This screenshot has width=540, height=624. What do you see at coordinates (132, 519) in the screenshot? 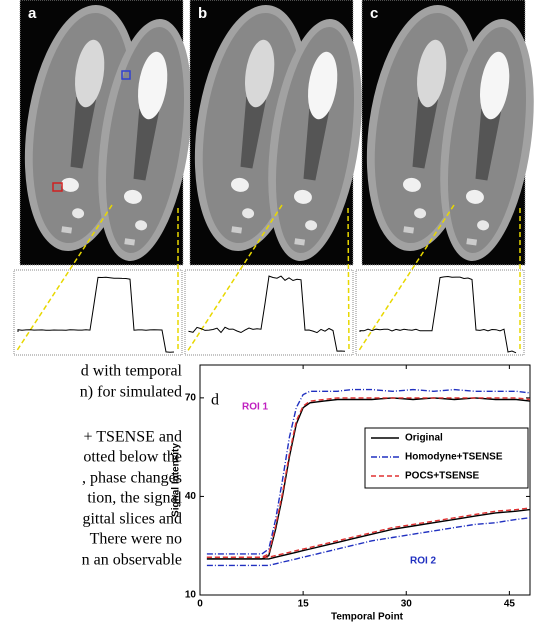
I see `paper-text-line: gittal slices and` at bounding box center [132, 519].